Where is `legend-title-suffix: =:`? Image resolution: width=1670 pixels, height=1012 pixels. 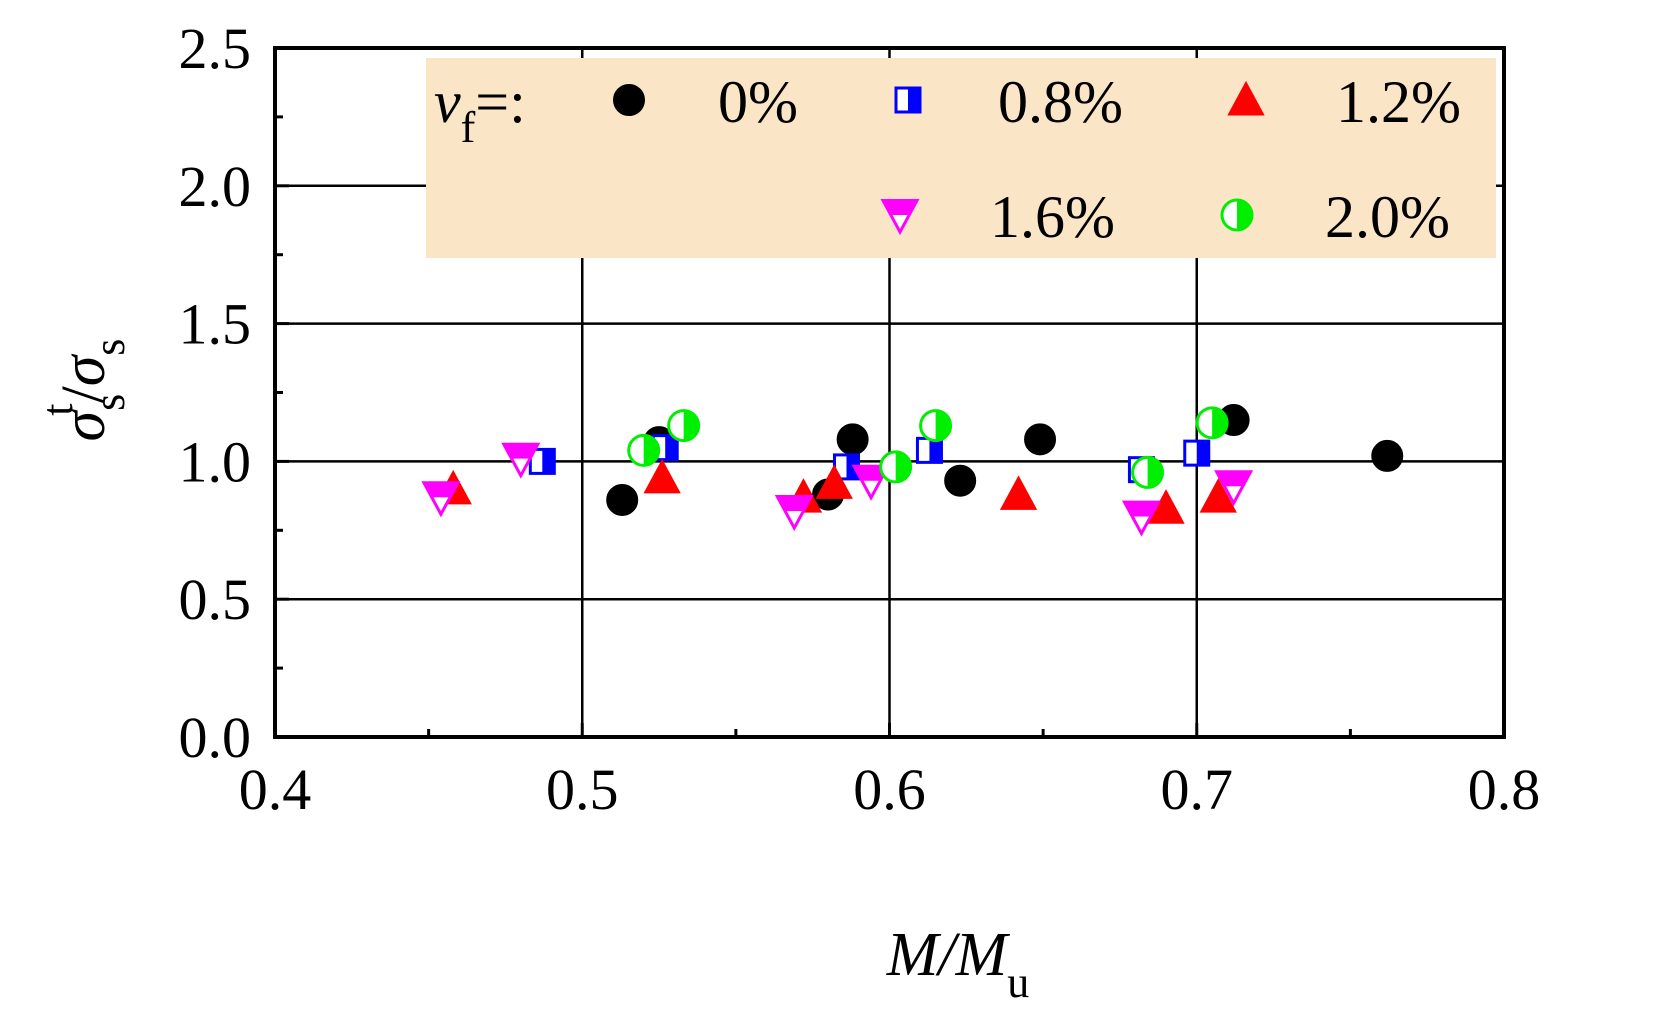 legend-title-suffix: =: is located at coordinates (500, 102).